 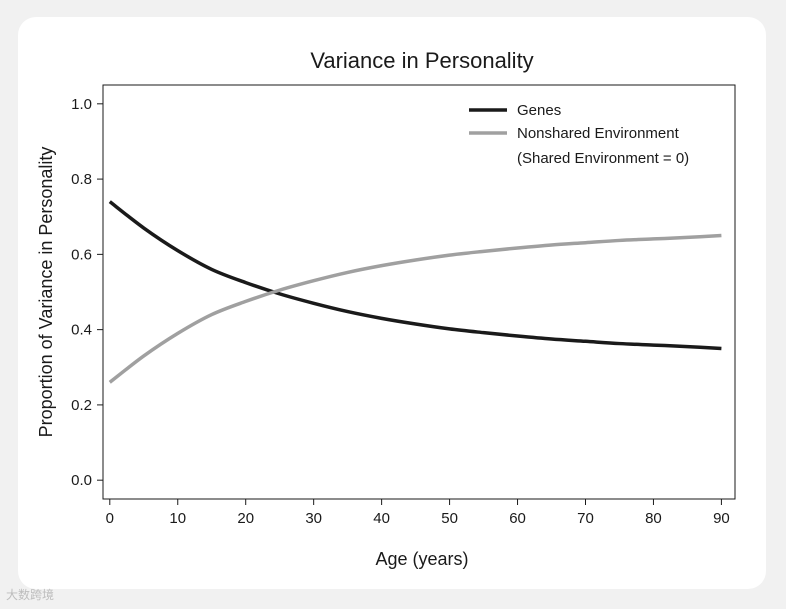 What do you see at coordinates (245, 518) in the screenshot?
I see `x-tick-label: 20` at bounding box center [245, 518].